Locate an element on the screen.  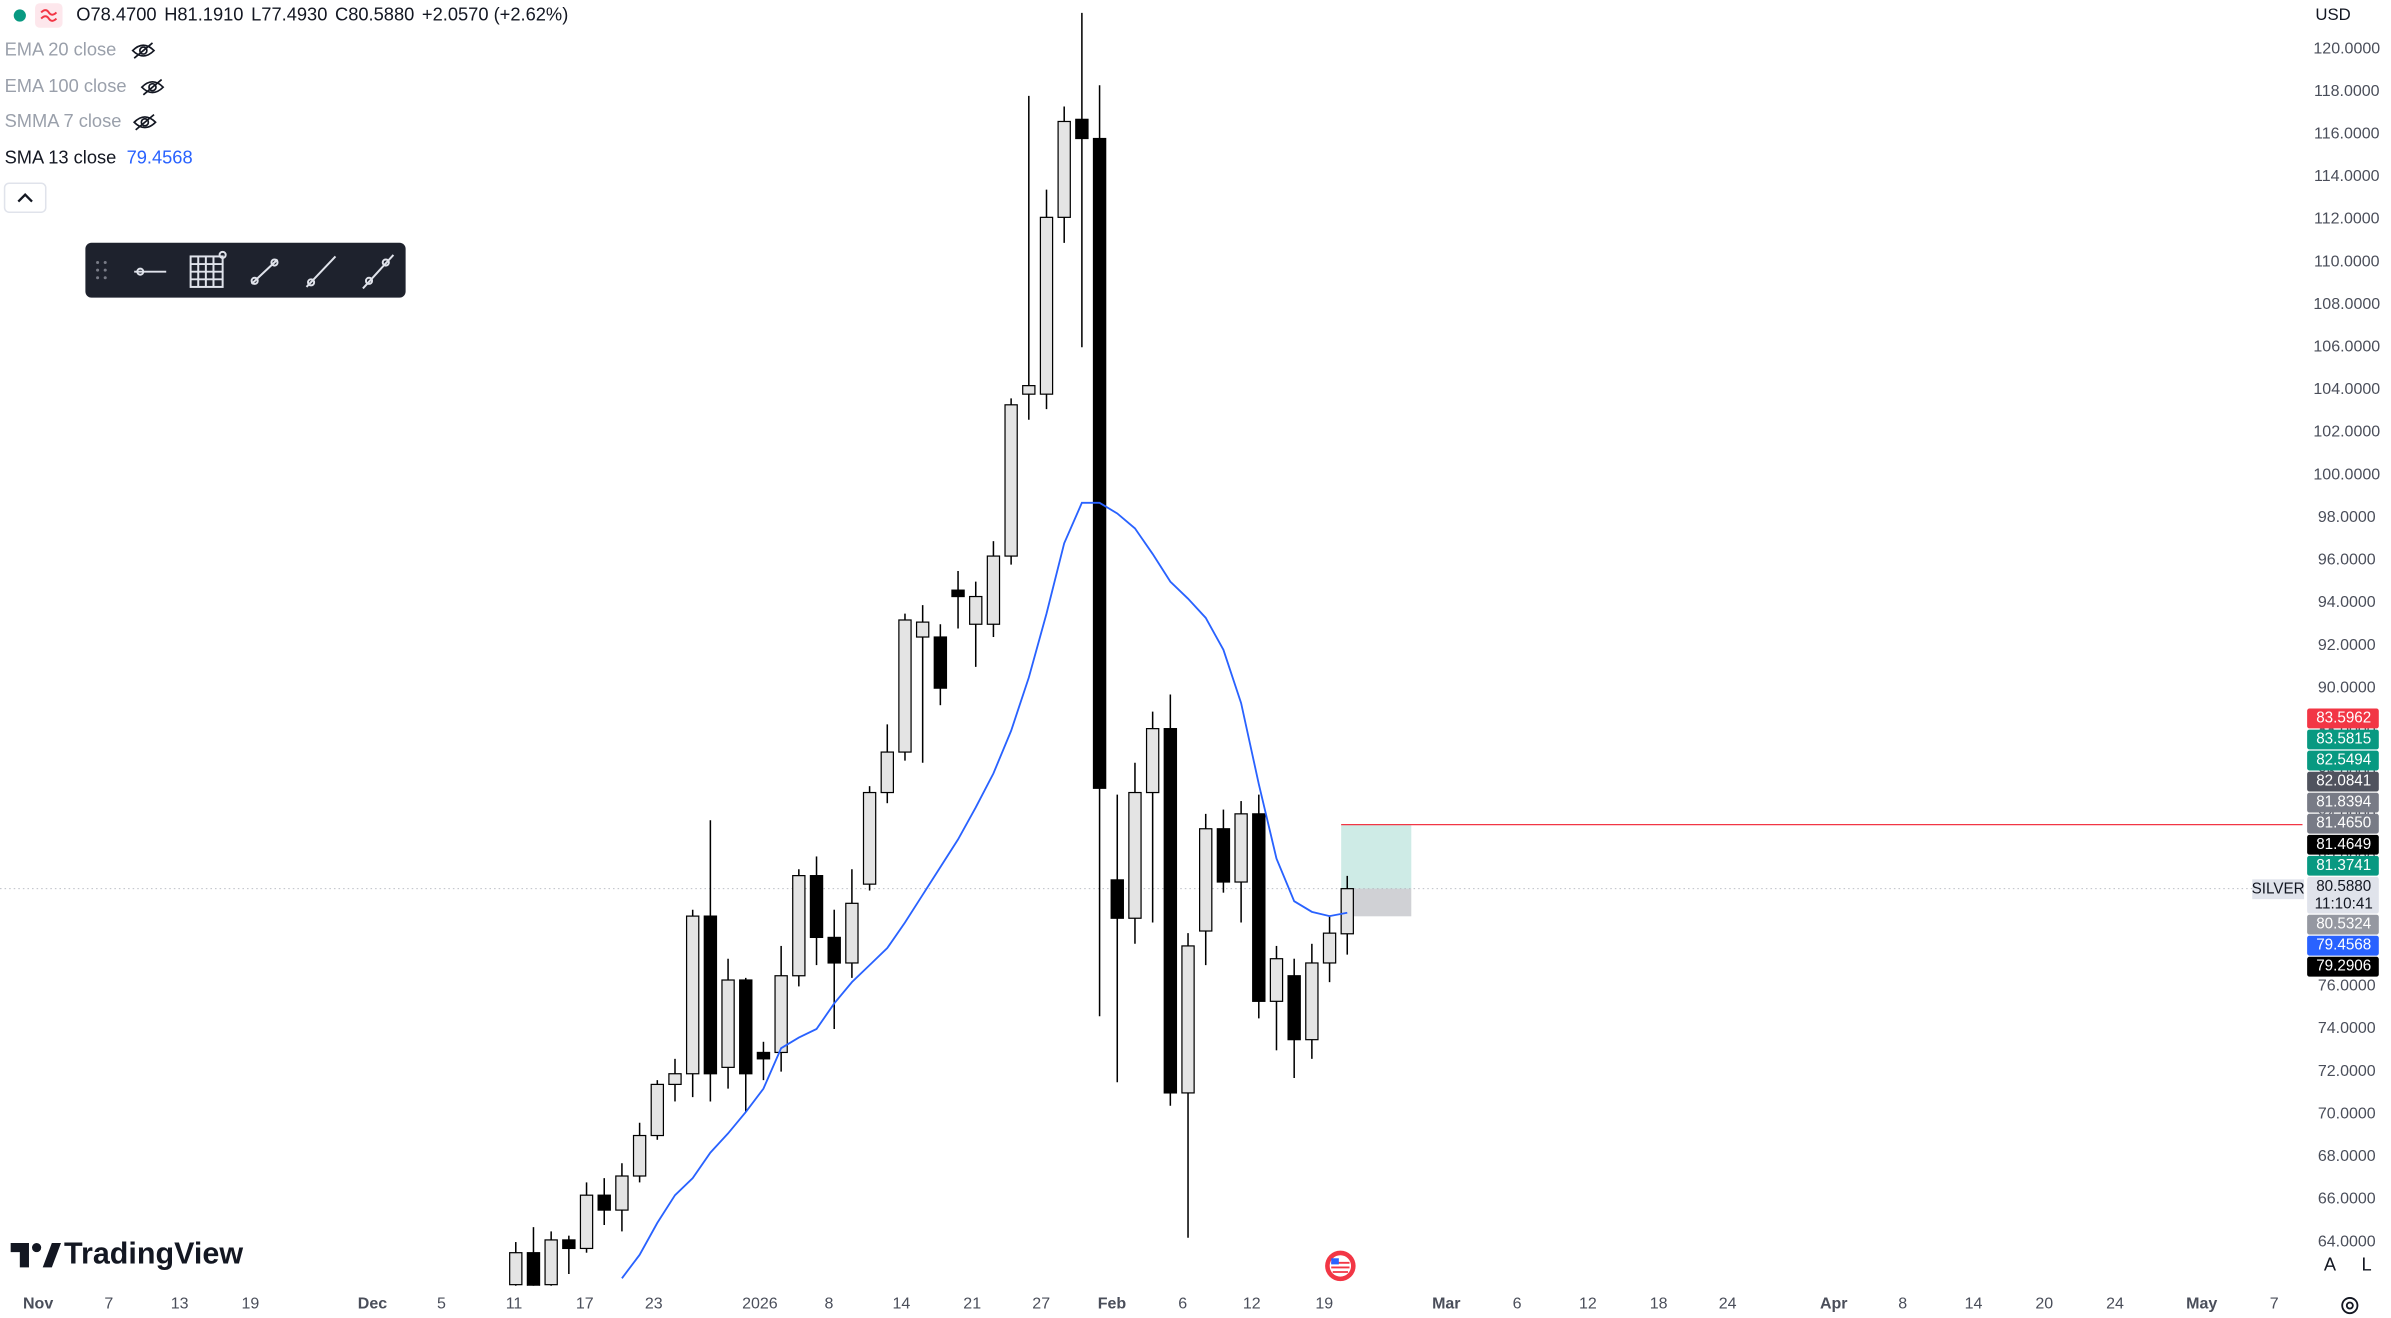
trend-line-tool is located at coordinates (264, 271).